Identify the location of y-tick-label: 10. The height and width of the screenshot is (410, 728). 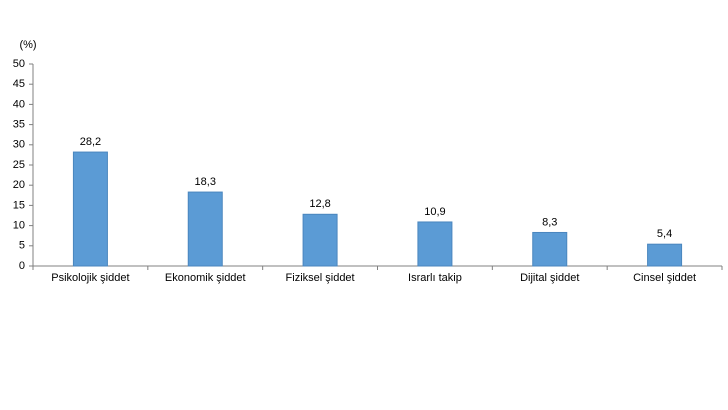
(19, 226).